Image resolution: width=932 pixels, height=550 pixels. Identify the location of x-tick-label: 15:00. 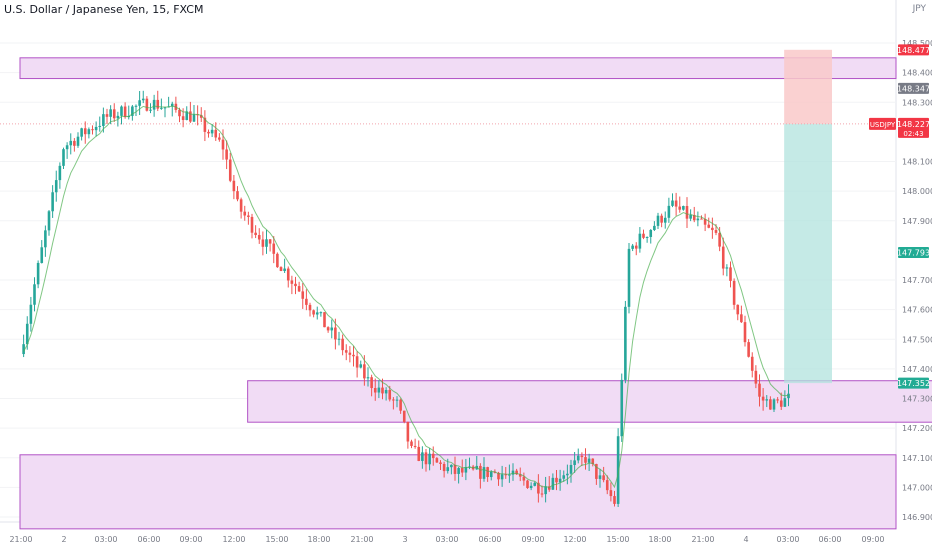
(276, 539).